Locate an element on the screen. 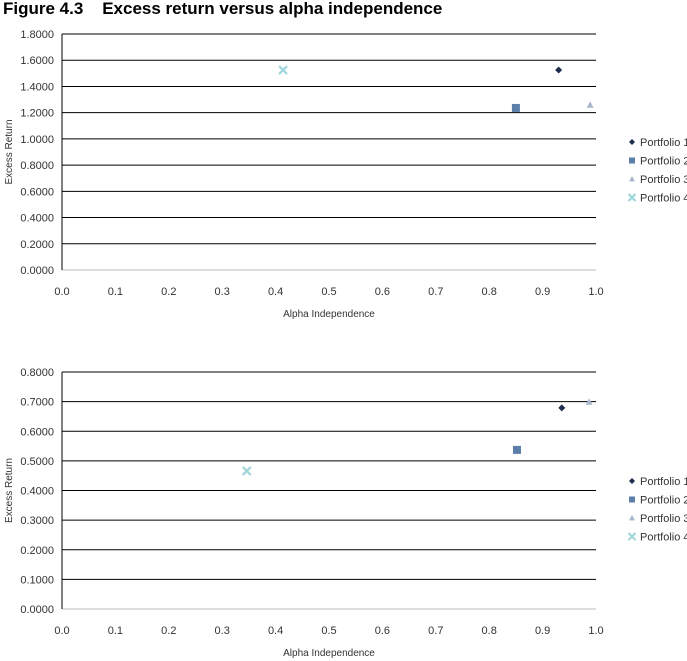 The height and width of the screenshot is (661, 687). y-tick-label: 1.6000 is located at coordinates (37, 61).